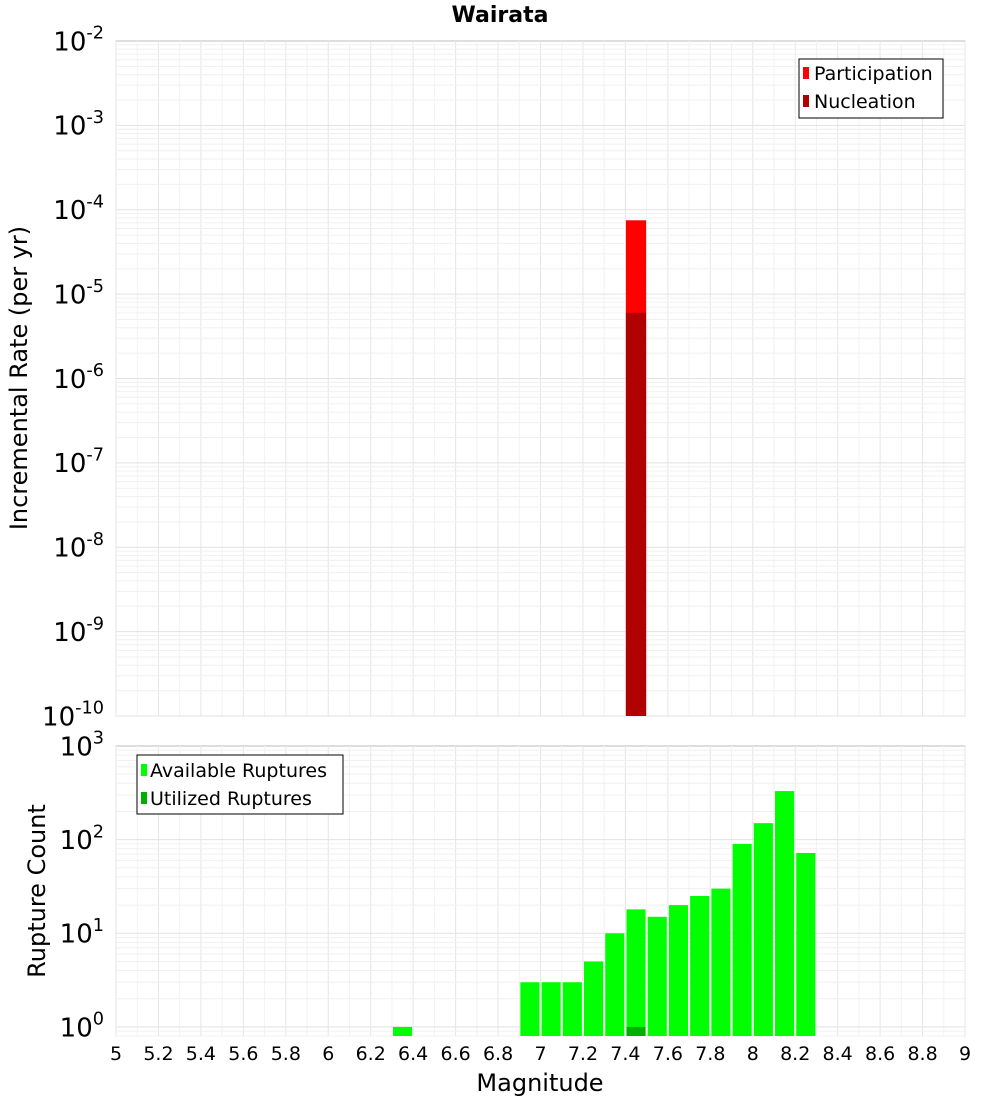 The image size is (1000, 1104). Describe the element at coordinates (82, 746) in the screenshot. I see `y-tick-label: 10³` at that location.